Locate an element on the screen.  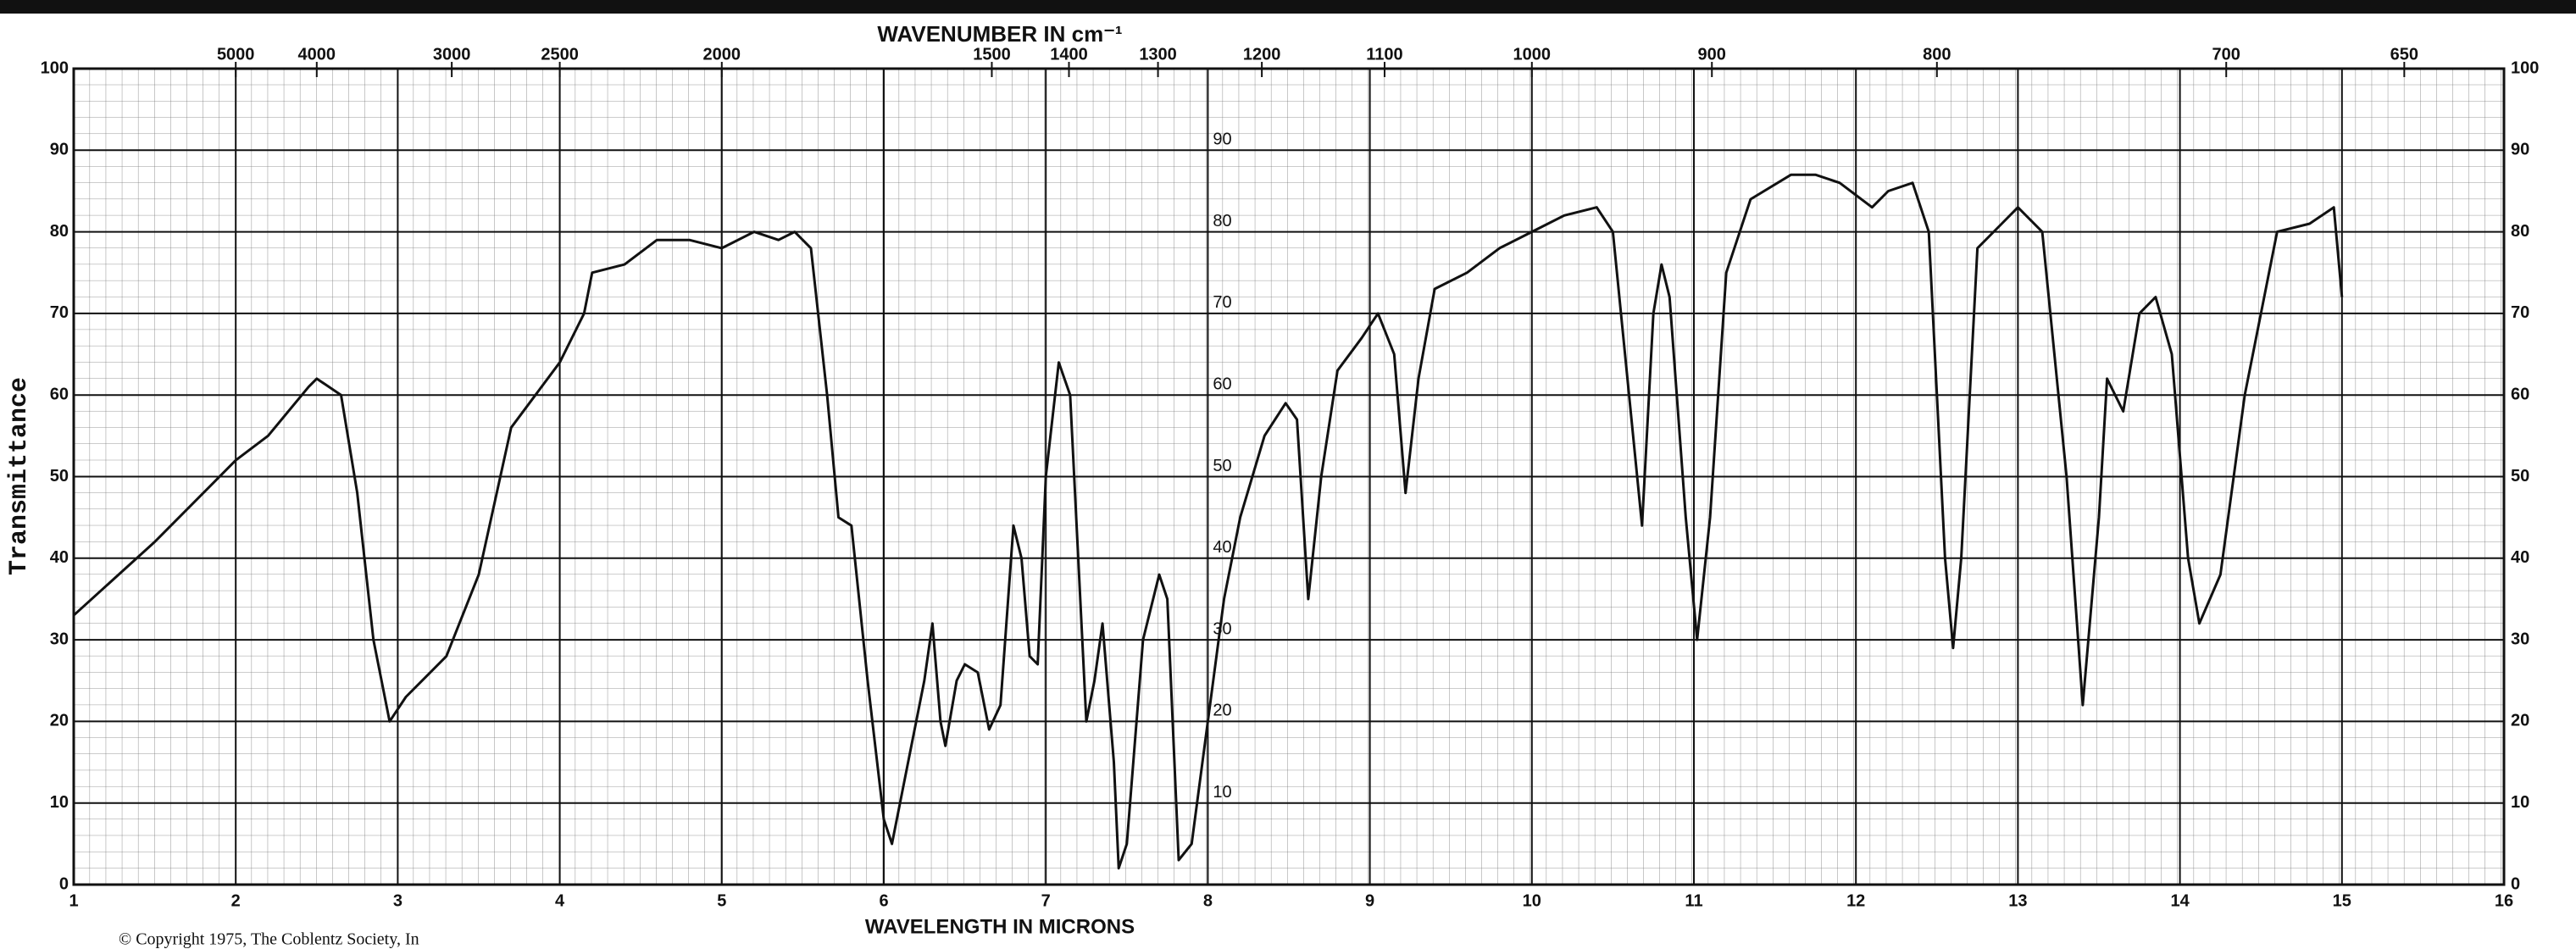
y-tick-label: 60 is located at coordinates (59, 394).